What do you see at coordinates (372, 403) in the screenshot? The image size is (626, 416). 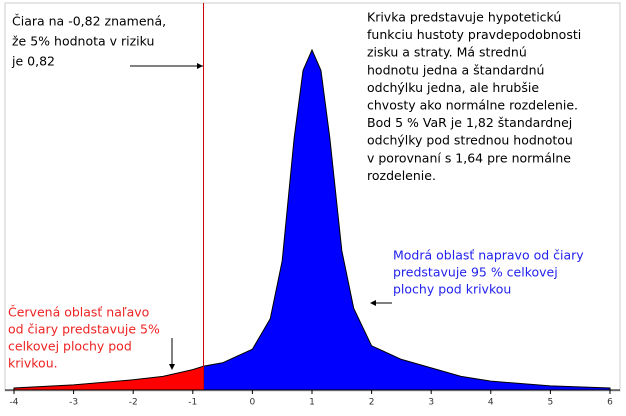 I see `x-tick-label: 2` at bounding box center [372, 403].